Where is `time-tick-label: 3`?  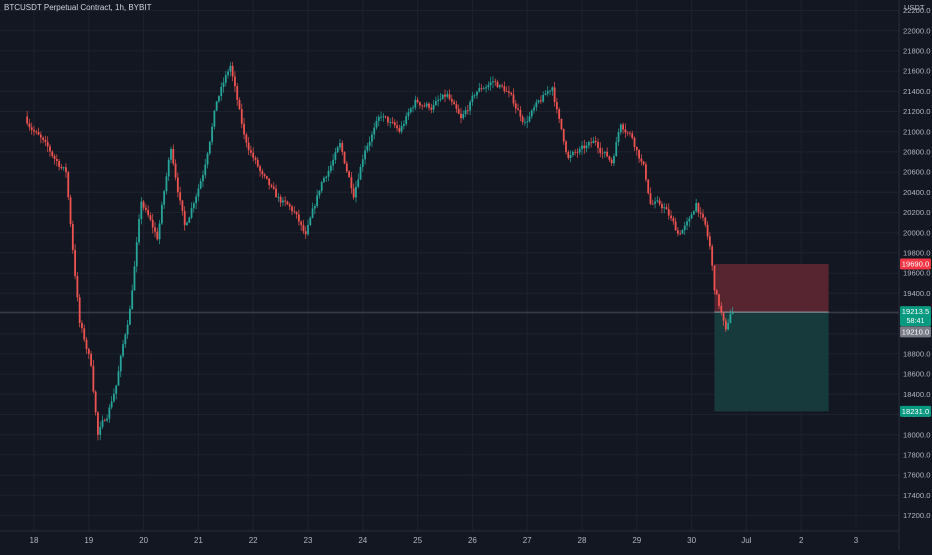
time-tick-label: 3 is located at coordinates (856, 540).